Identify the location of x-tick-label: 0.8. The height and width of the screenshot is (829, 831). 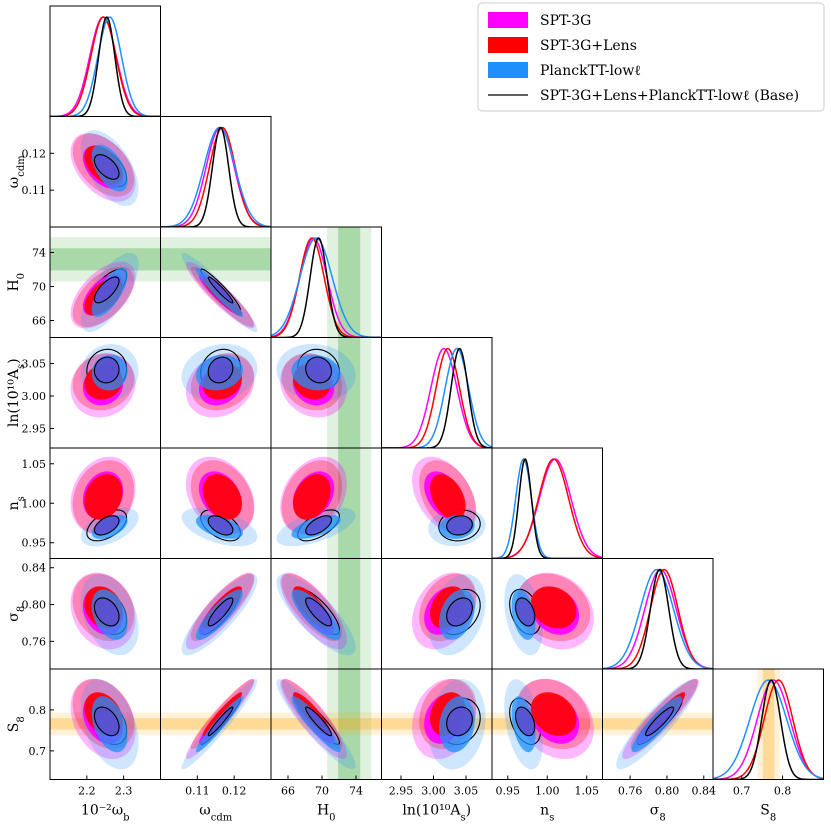
(783, 791).